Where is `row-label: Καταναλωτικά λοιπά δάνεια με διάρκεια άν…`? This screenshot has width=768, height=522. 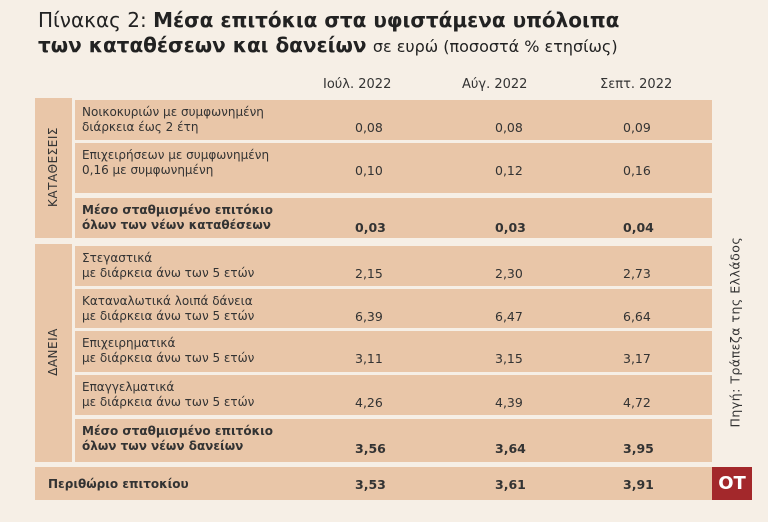 row-label: Καταναλωτικά λοιπά δάνεια με διάρκεια άν… is located at coordinates (168, 308).